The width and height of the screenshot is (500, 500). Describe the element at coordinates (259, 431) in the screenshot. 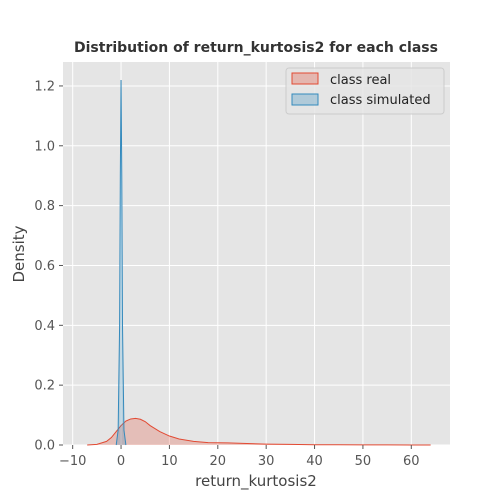

I see `density-area-class-real` at that location.